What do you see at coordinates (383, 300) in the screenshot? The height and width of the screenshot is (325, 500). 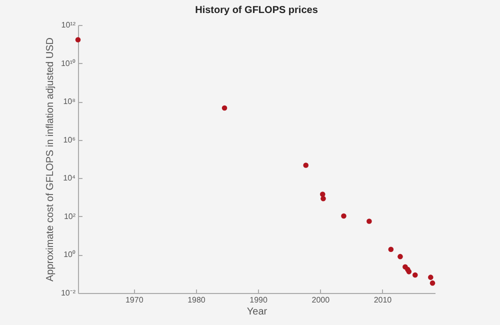 I see `x-tick-label: 2010` at bounding box center [383, 300].